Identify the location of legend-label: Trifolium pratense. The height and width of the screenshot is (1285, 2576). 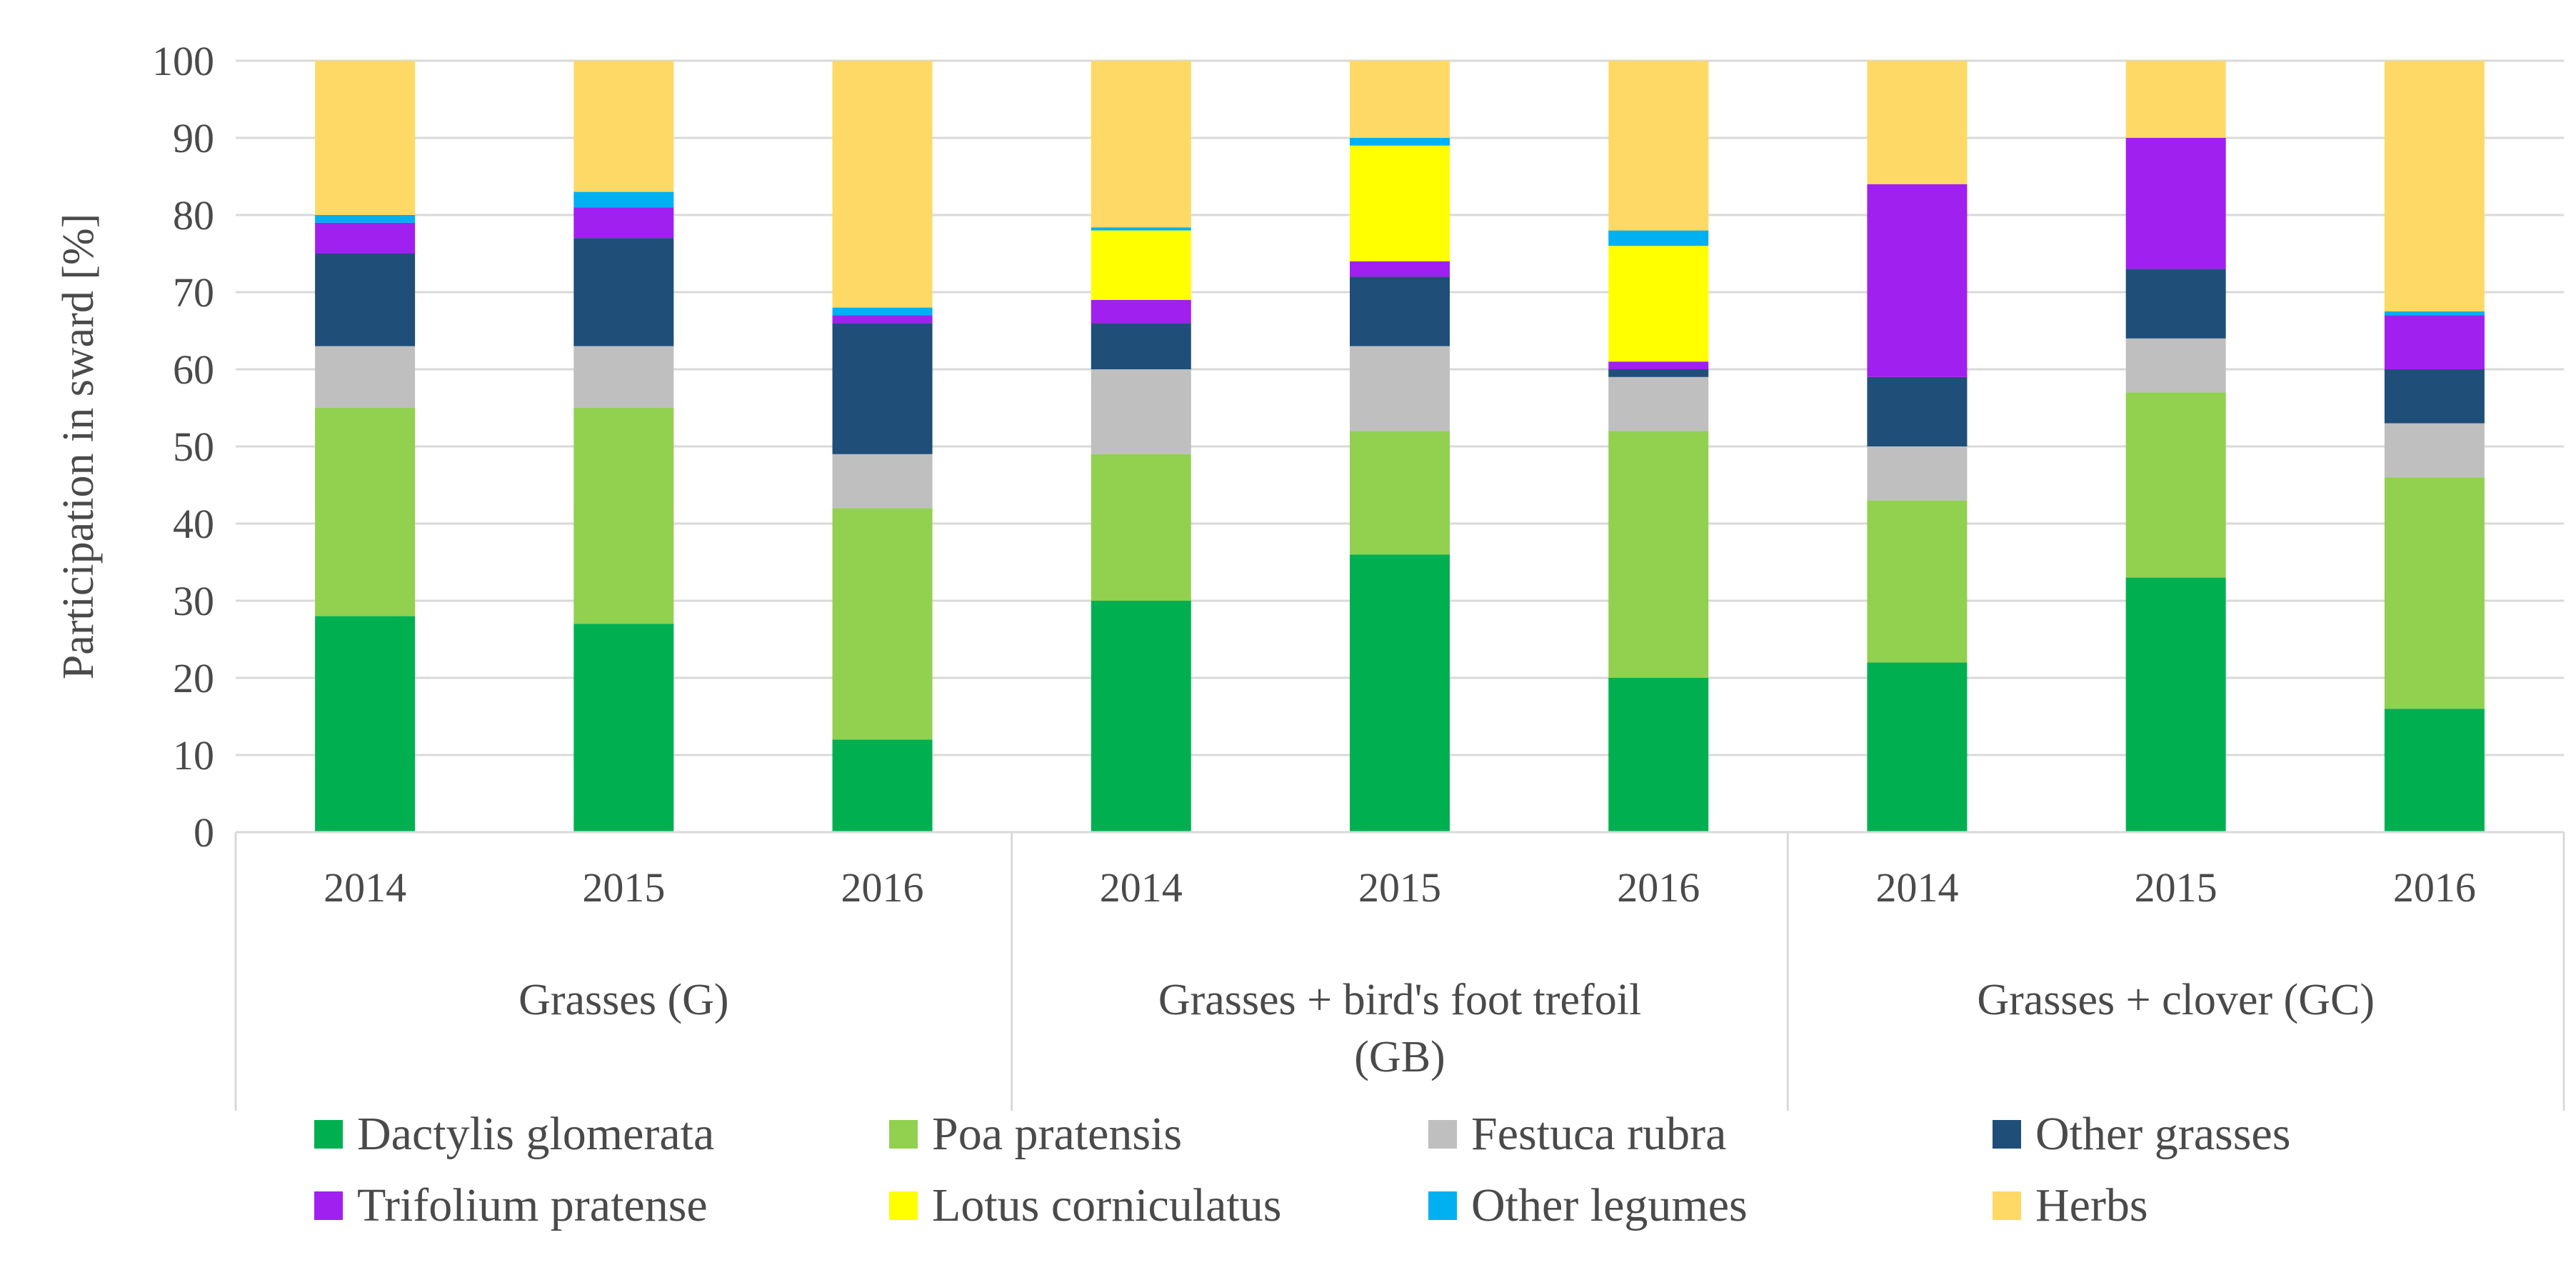
(532, 1205).